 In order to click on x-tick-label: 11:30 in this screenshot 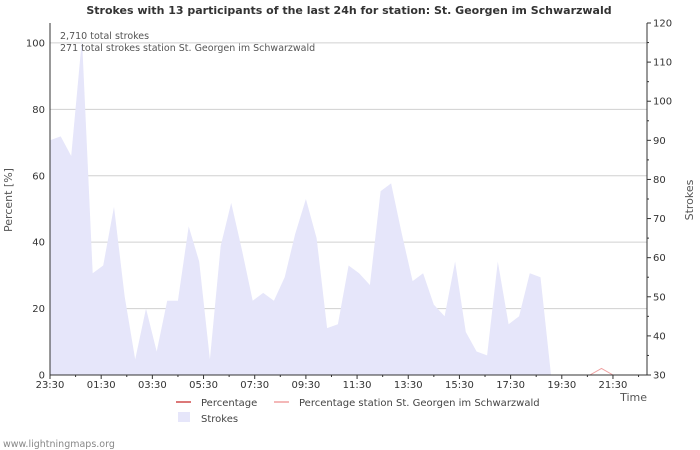, I will do `click(357, 385)`.